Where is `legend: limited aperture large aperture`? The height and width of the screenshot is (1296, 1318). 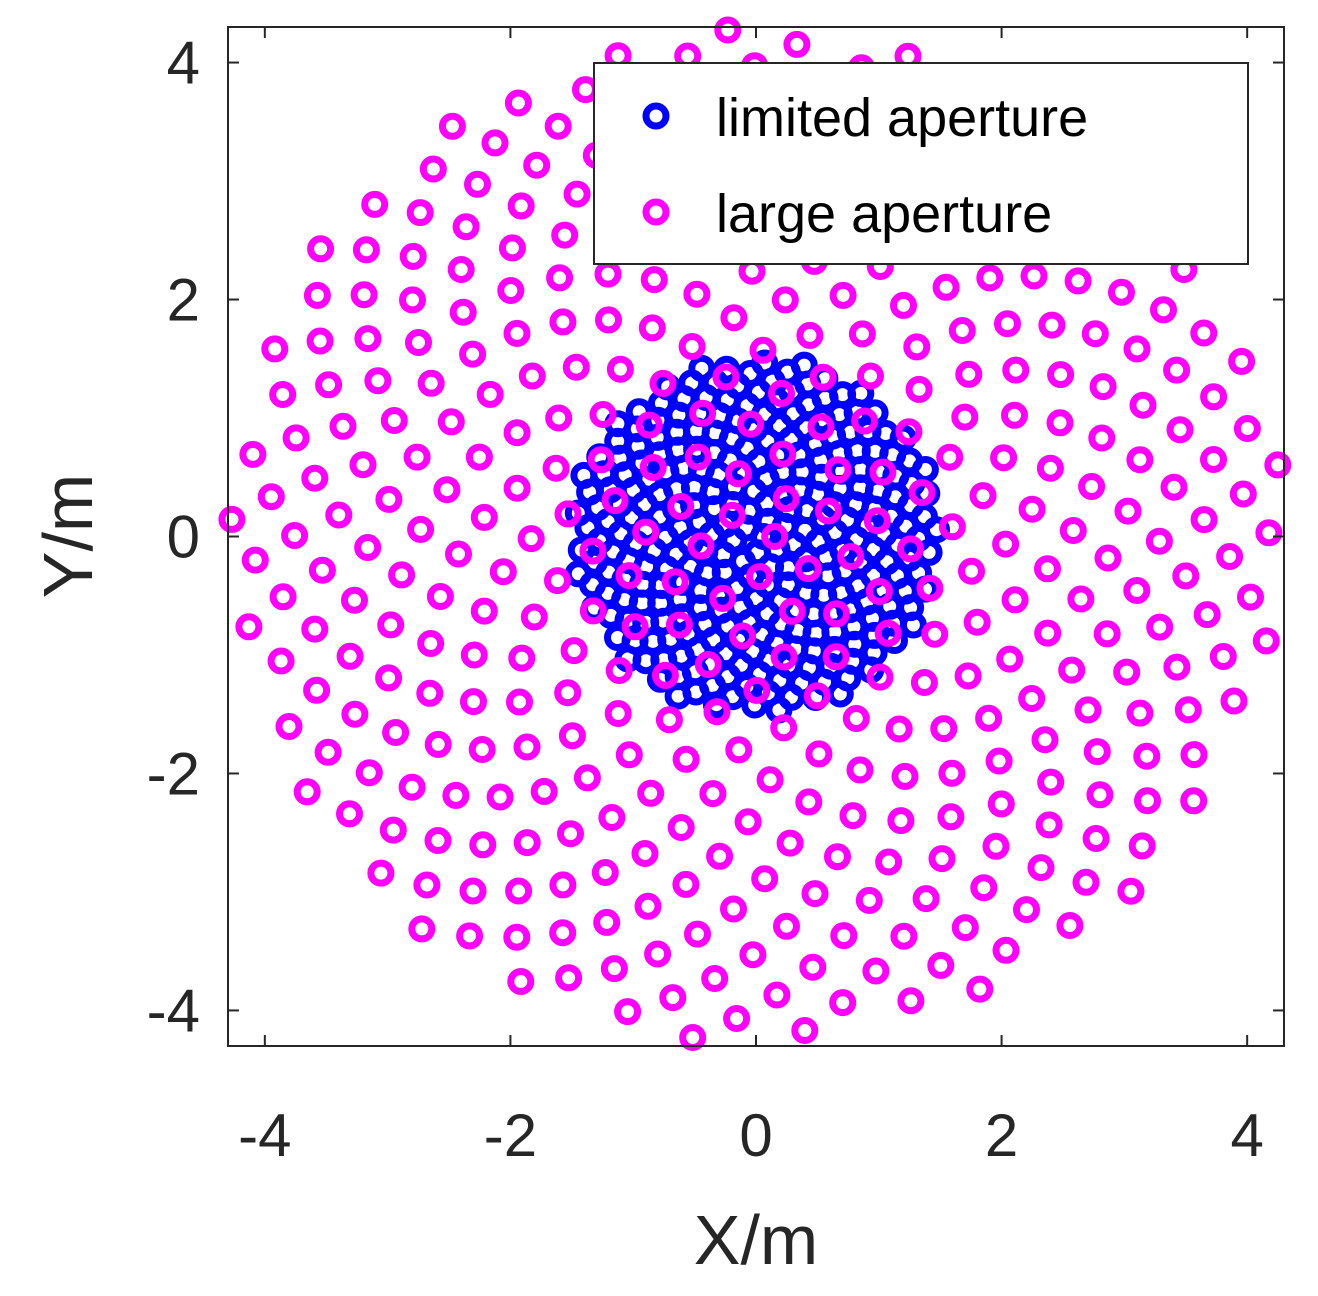
legend: limited aperture large aperture is located at coordinates (921, 163).